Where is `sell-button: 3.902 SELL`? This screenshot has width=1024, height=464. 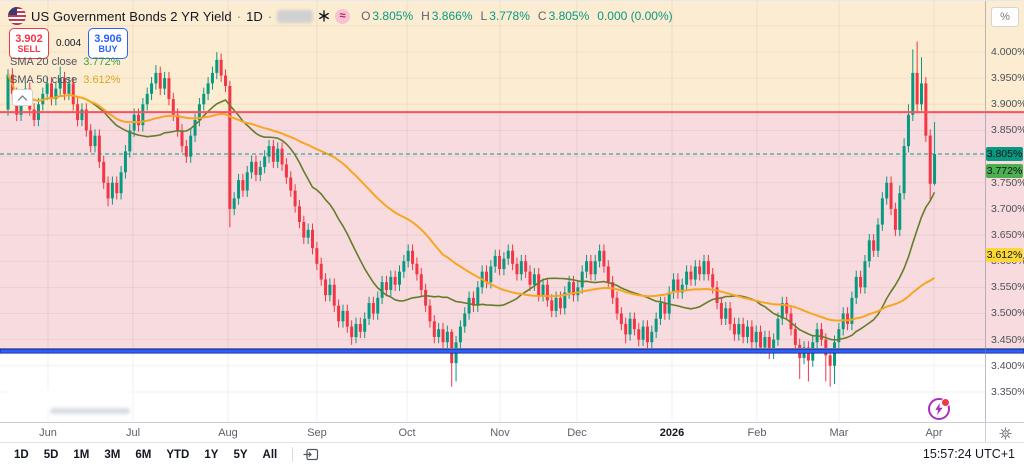
sell-button: 3.902 SELL is located at coordinates (29, 43).